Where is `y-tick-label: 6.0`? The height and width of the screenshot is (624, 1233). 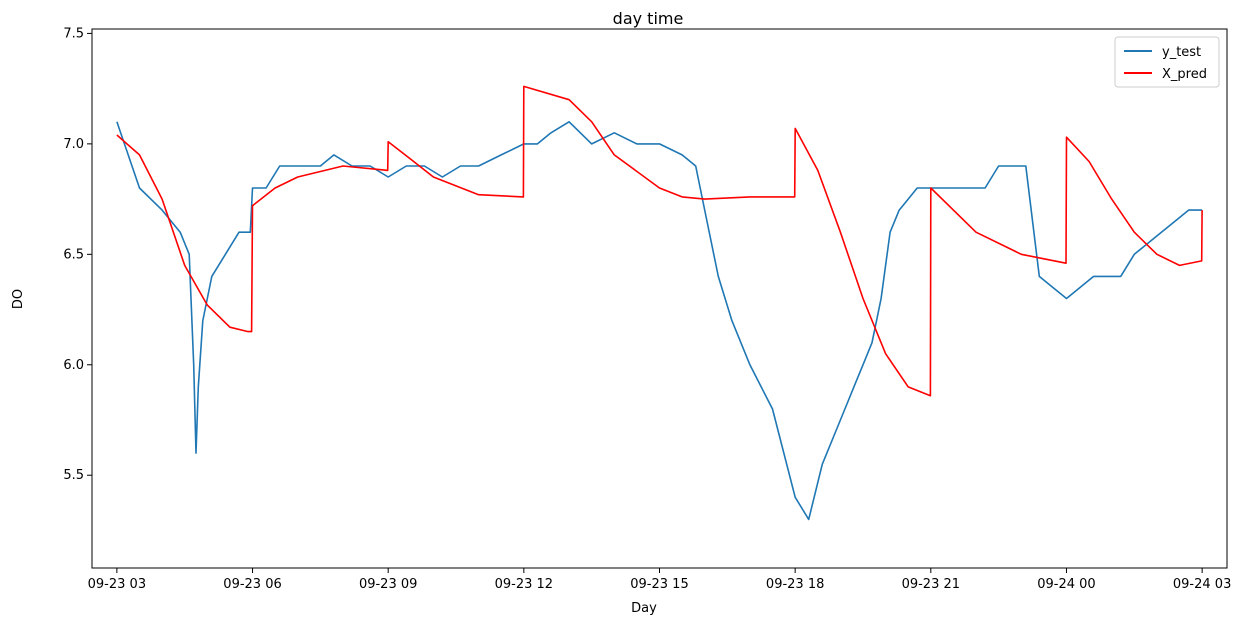 y-tick-label: 6.0 is located at coordinates (73, 365).